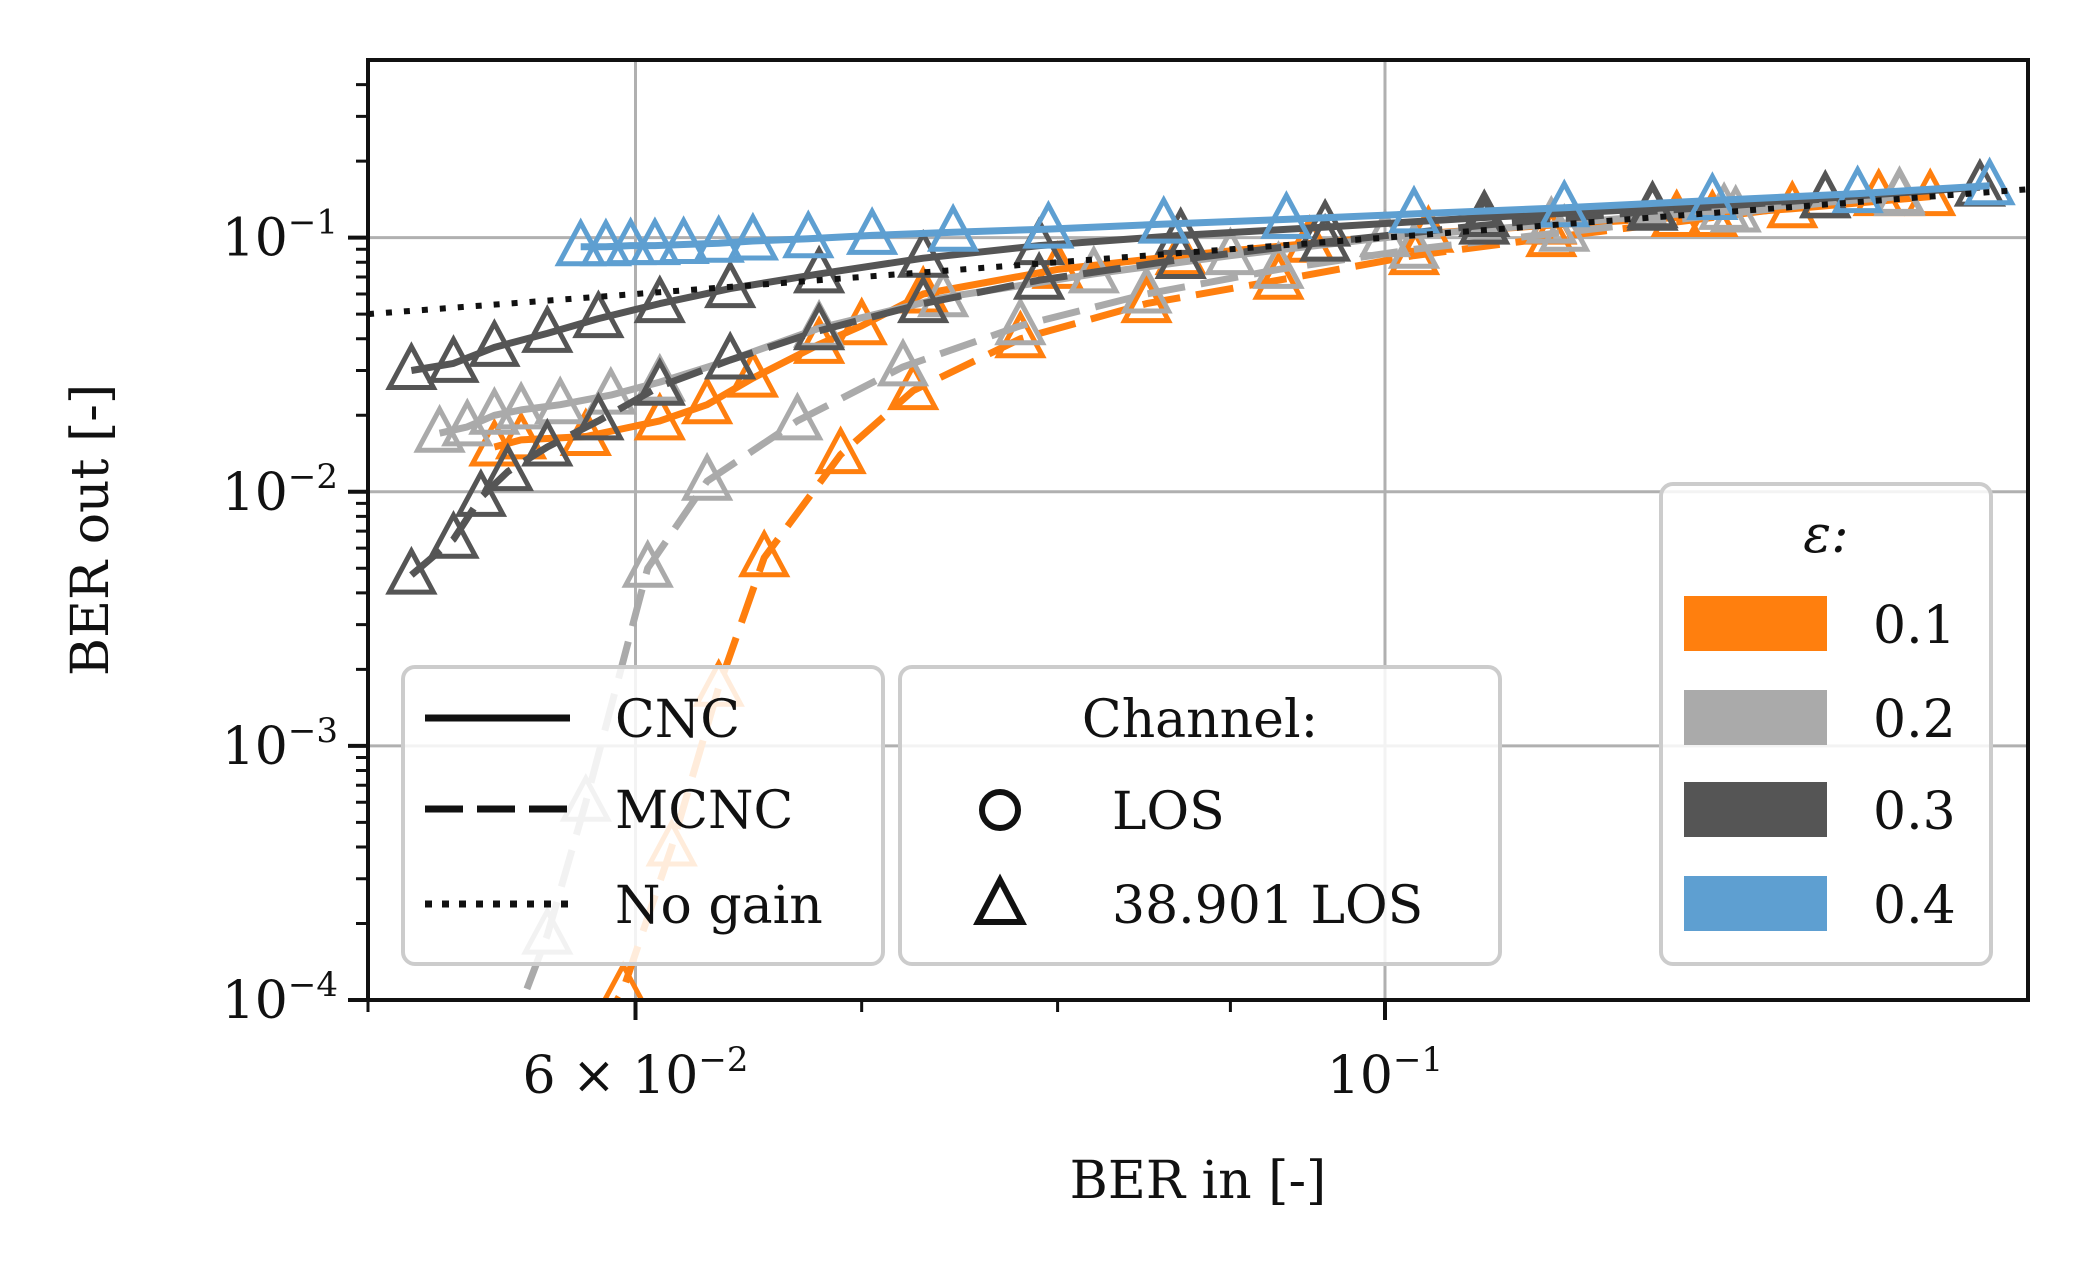 The image size is (2076, 1272). What do you see at coordinates (1755, 809) in the screenshot?
I see `legend-eps-0.3-swatch` at bounding box center [1755, 809].